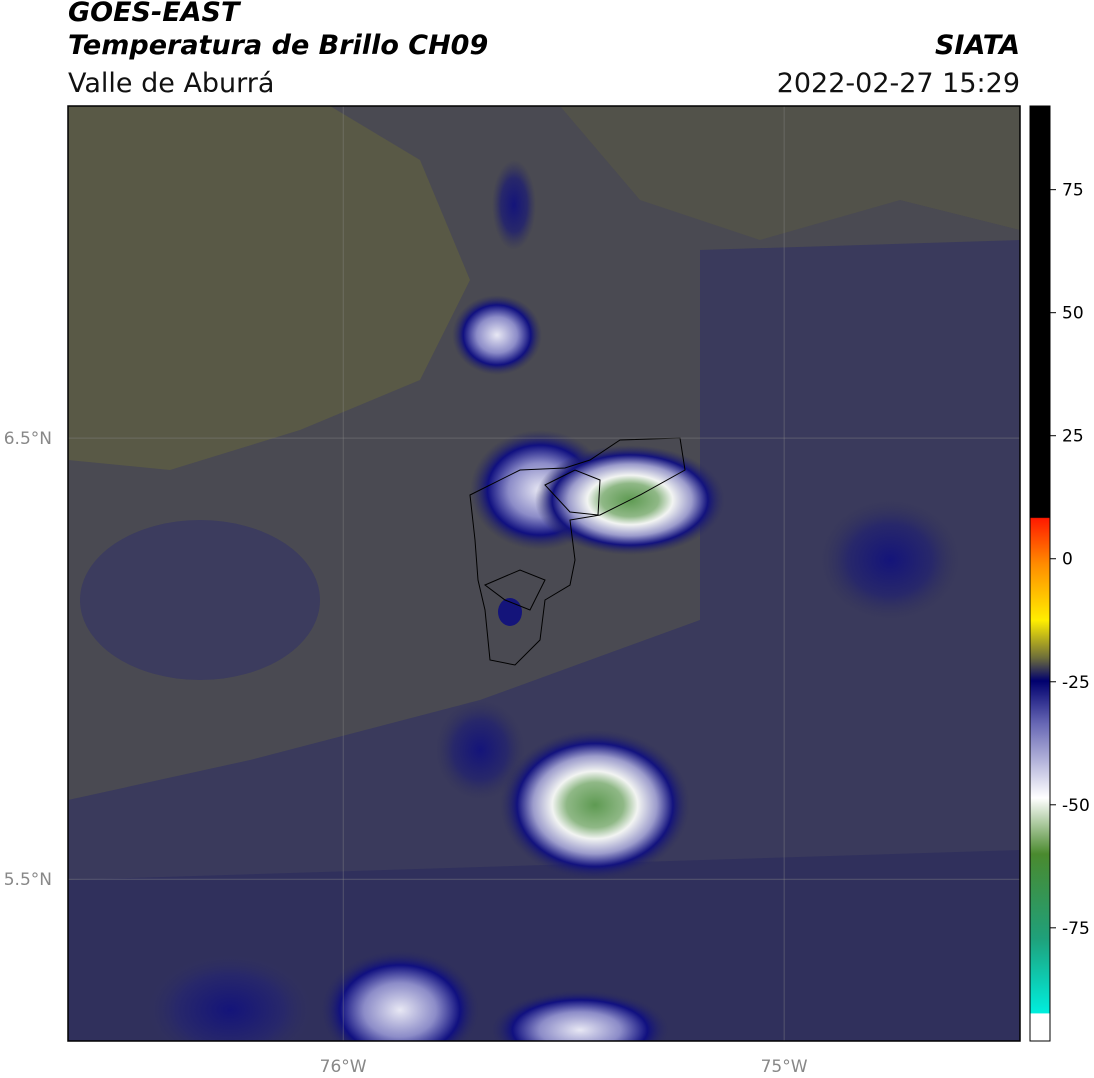  What do you see at coordinates (1073, 191) in the screenshot?
I see `colorbar-tick-label: 75` at bounding box center [1073, 191].